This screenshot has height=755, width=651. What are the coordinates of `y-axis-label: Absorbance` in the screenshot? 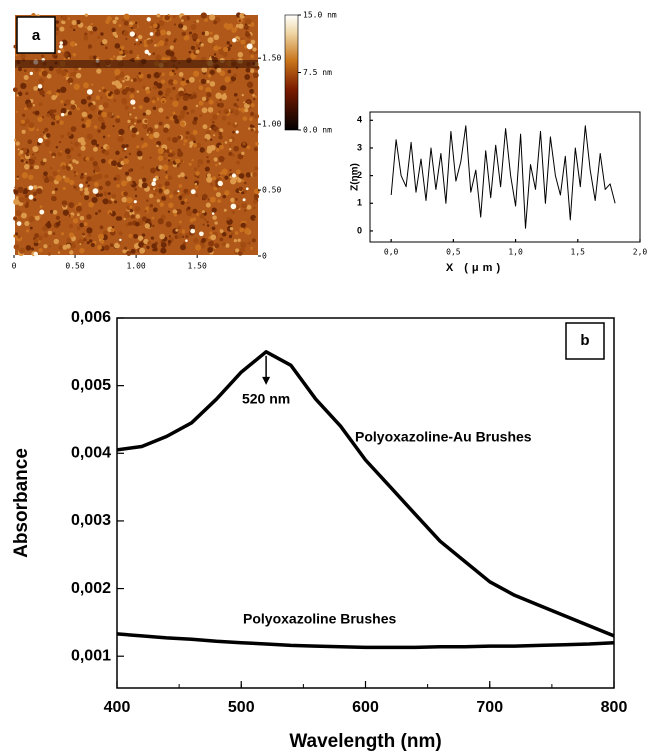 It's located at (21, 503).